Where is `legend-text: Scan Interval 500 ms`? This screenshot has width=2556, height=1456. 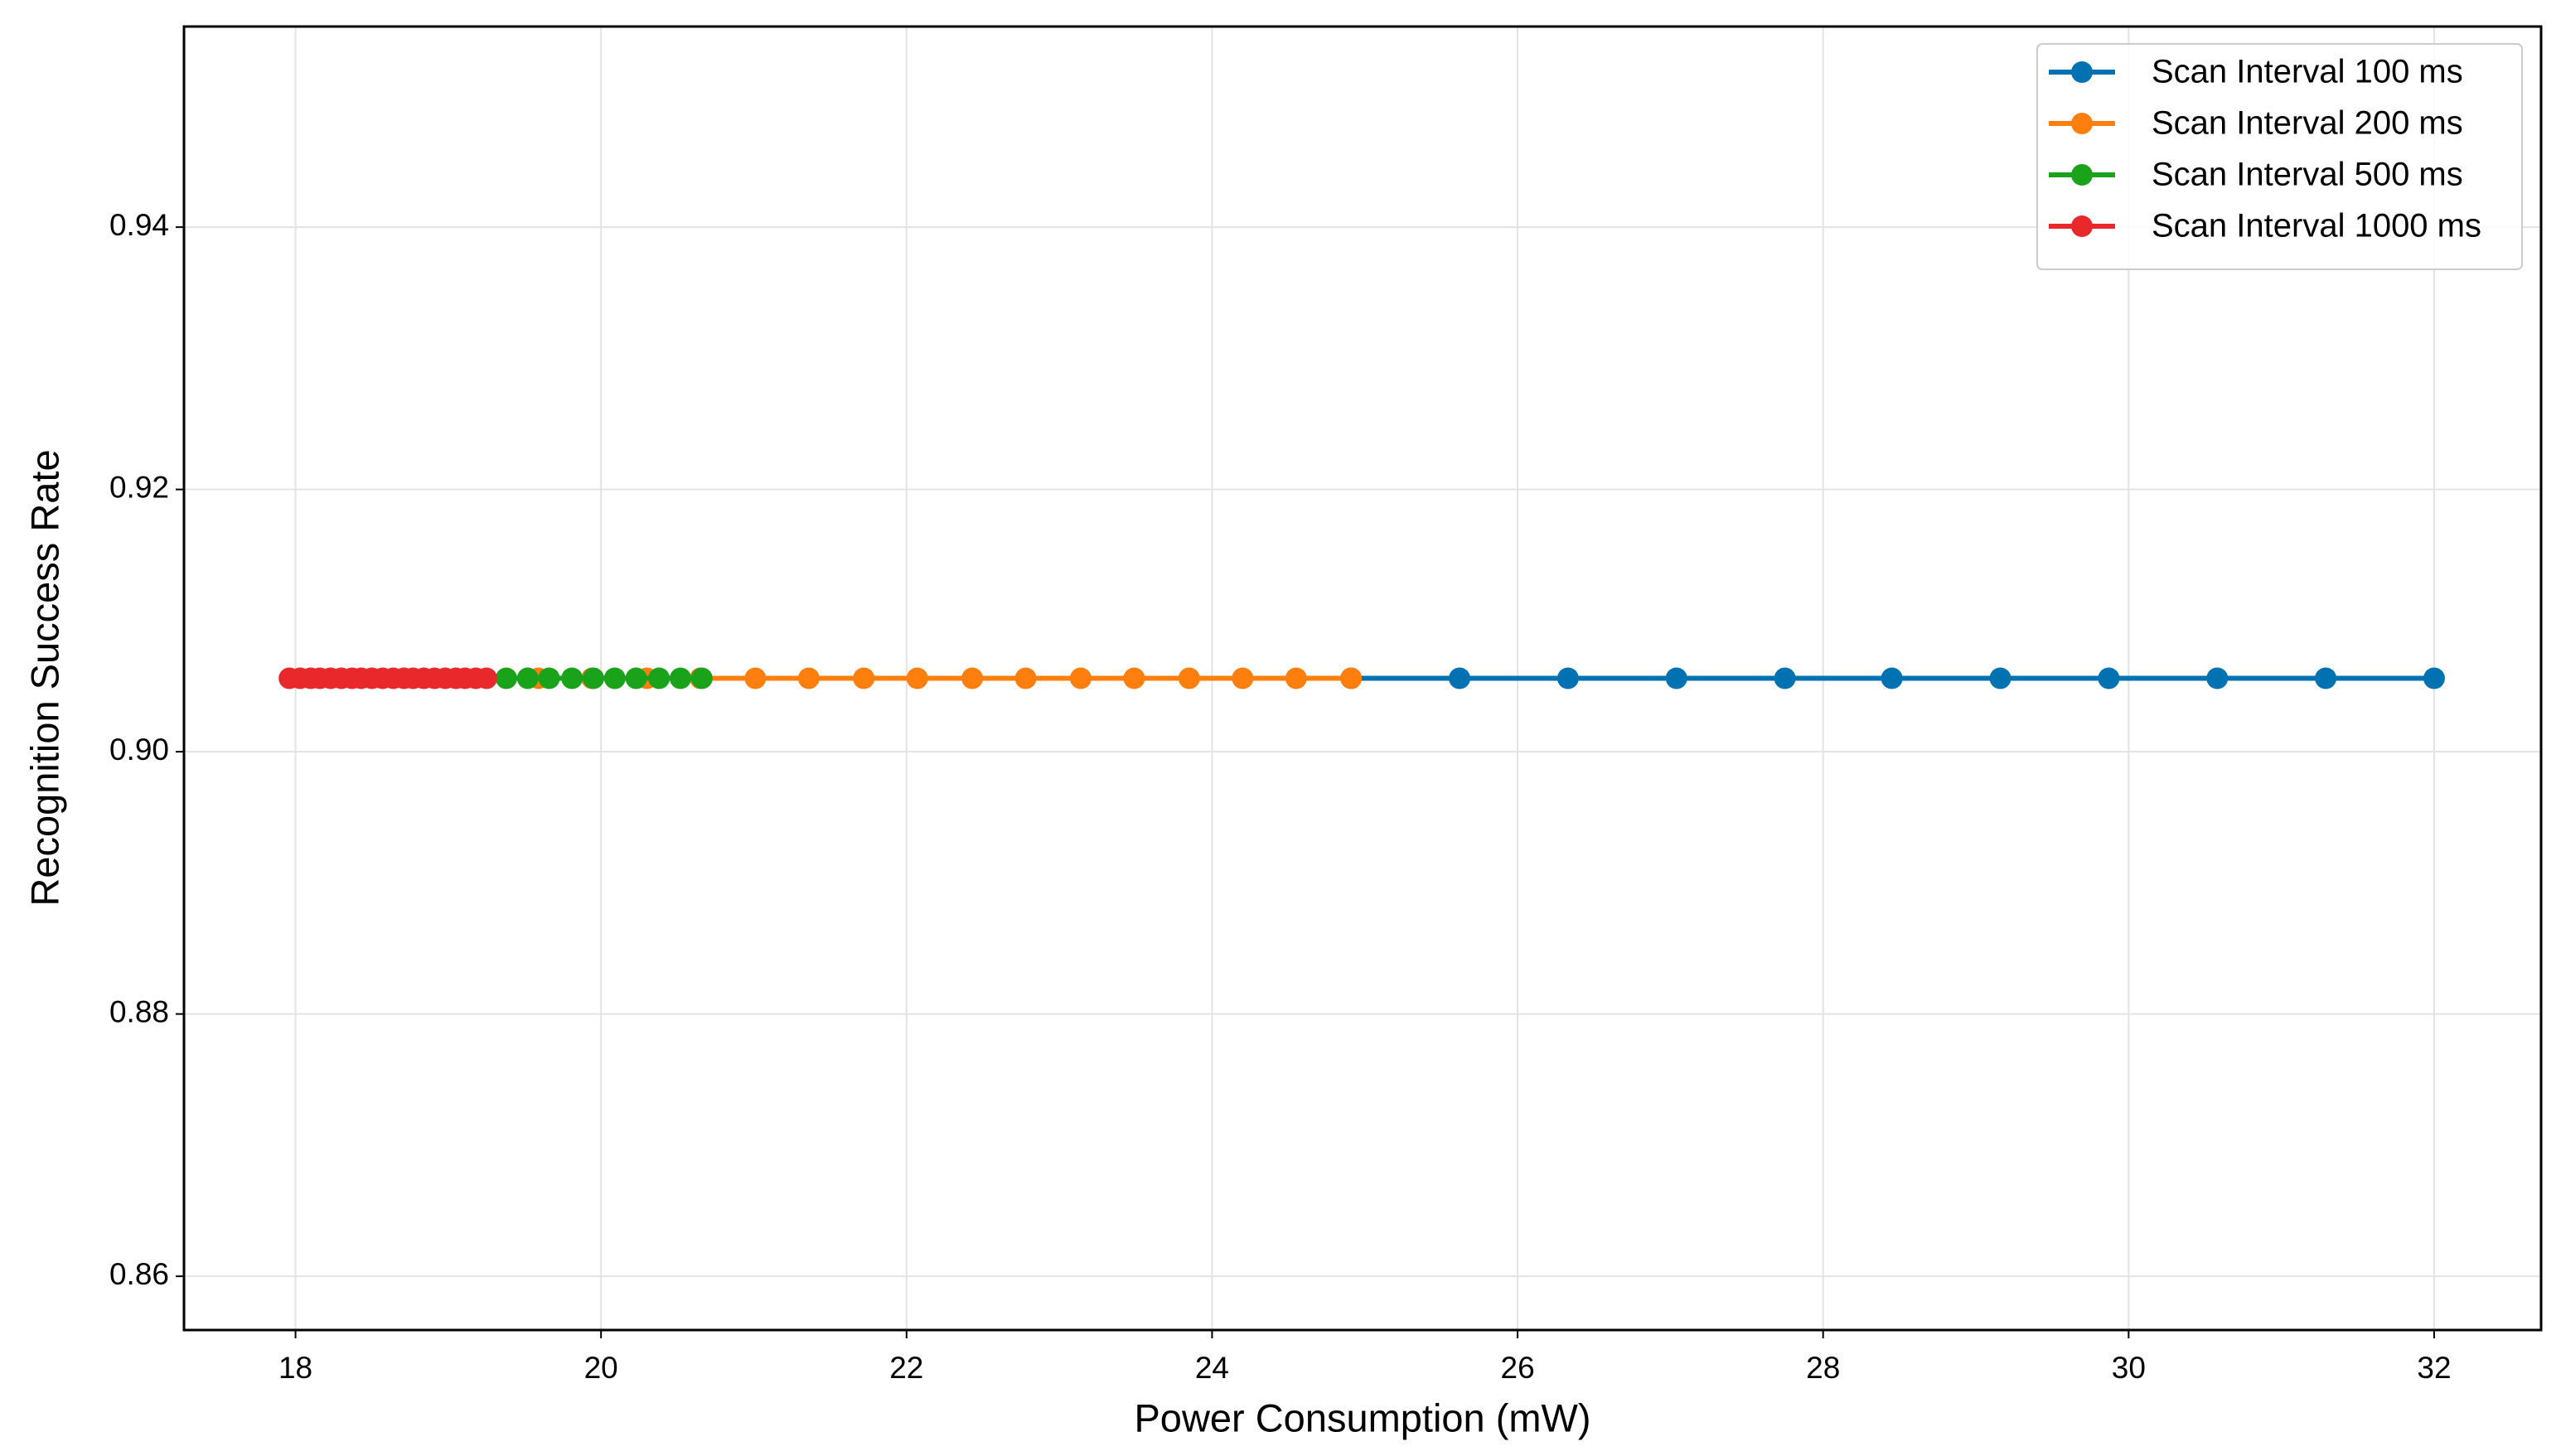 legend-text: Scan Interval 500 ms is located at coordinates (2308, 175).